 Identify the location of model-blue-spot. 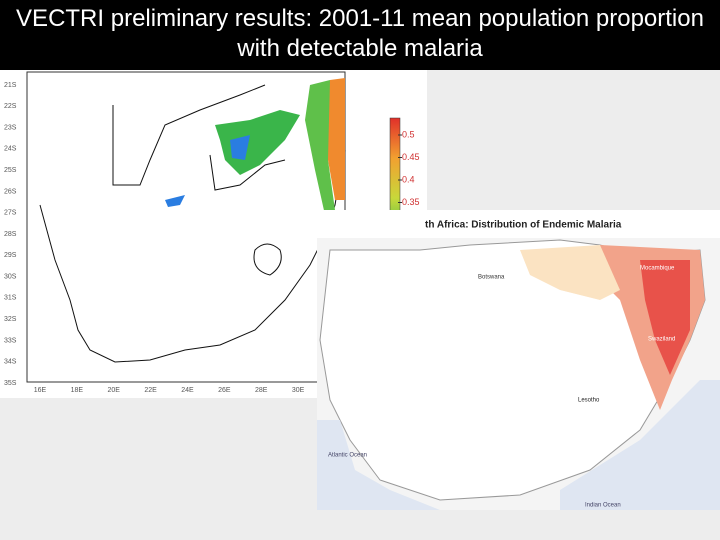
(175, 201).